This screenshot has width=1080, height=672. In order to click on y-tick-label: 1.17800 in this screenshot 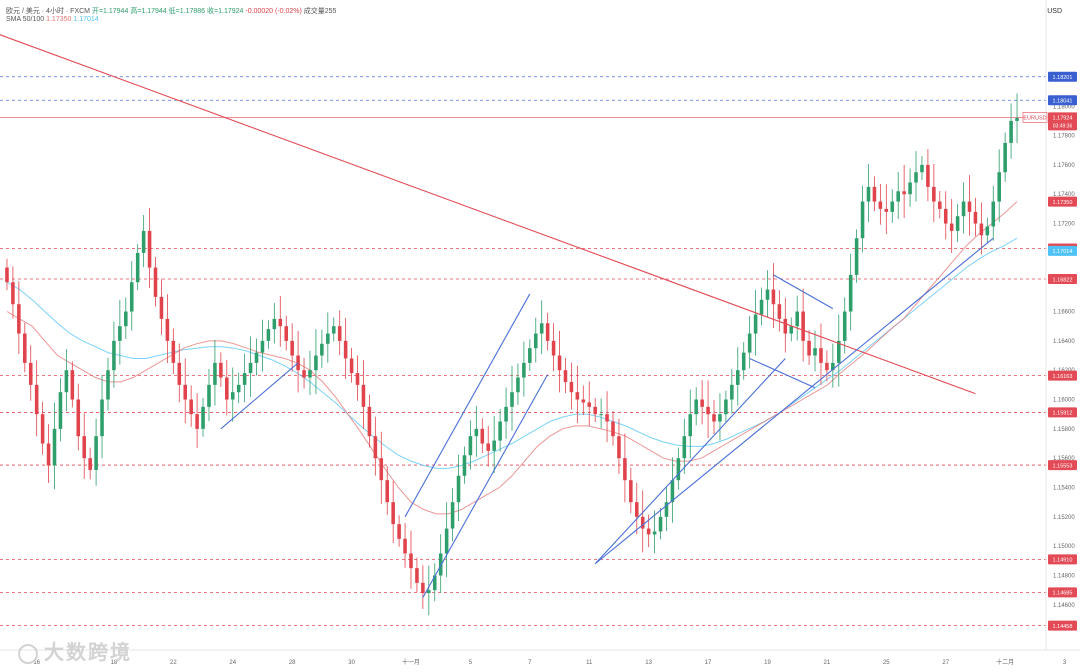, I will do `click(1064, 137)`.